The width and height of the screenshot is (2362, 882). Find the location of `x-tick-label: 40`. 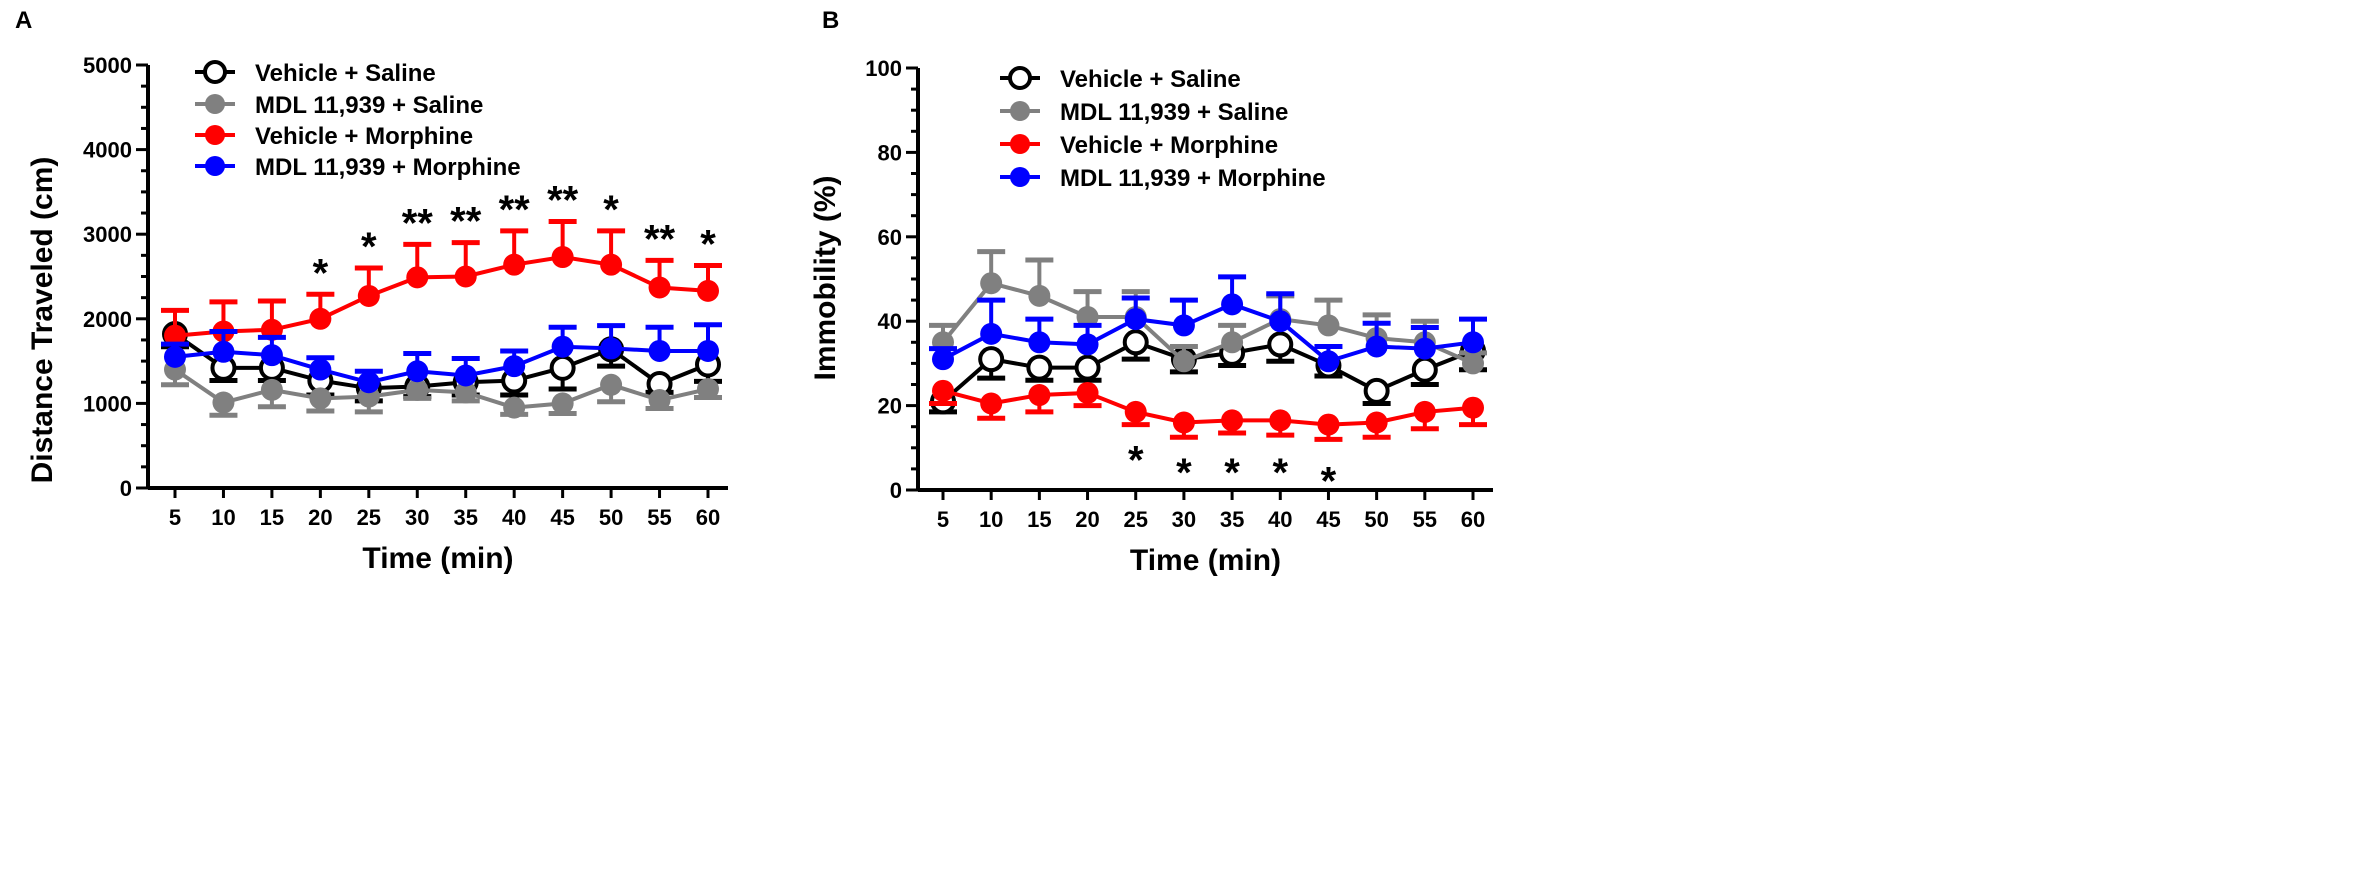

x-tick-label: 40 is located at coordinates (1280, 519).